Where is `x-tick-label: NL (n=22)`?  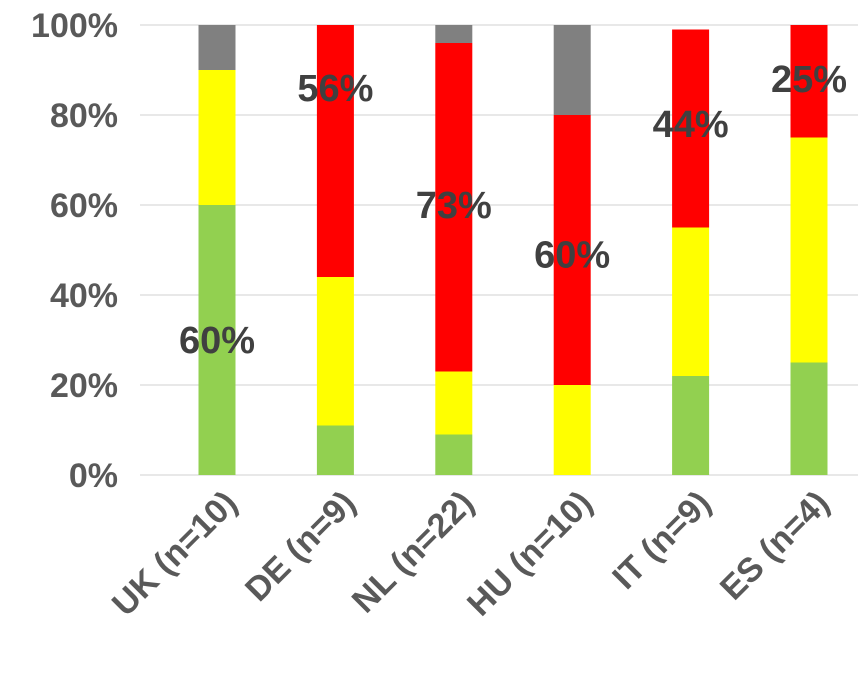 x-tick-label: NL (n=22) is located at coordinates (413, 552).